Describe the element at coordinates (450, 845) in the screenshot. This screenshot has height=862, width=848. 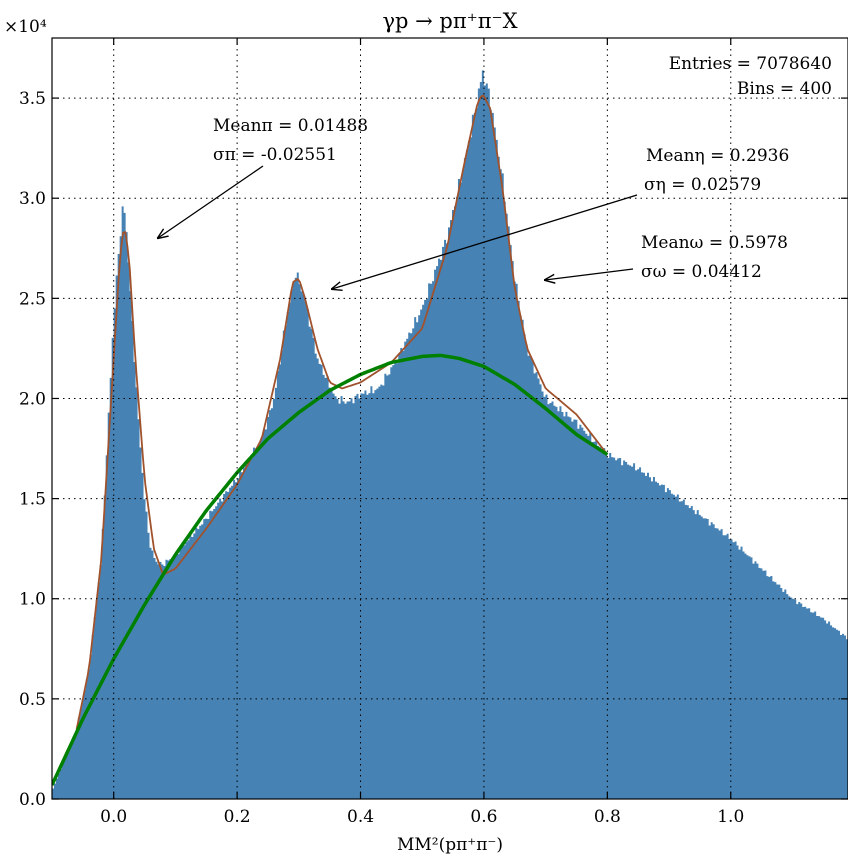
I see `x-axis-label: MM²(pπ⁺π⁻)` at that location.